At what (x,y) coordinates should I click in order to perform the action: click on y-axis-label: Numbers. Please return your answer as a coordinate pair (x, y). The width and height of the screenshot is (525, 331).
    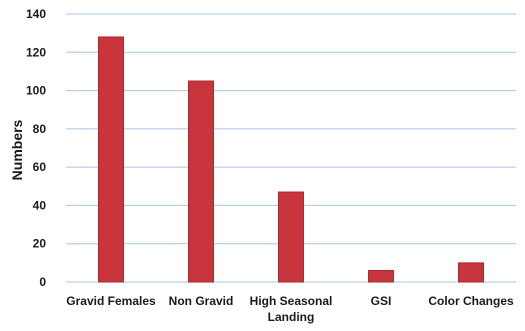
    Looking at the image, I should click on (17, 149).